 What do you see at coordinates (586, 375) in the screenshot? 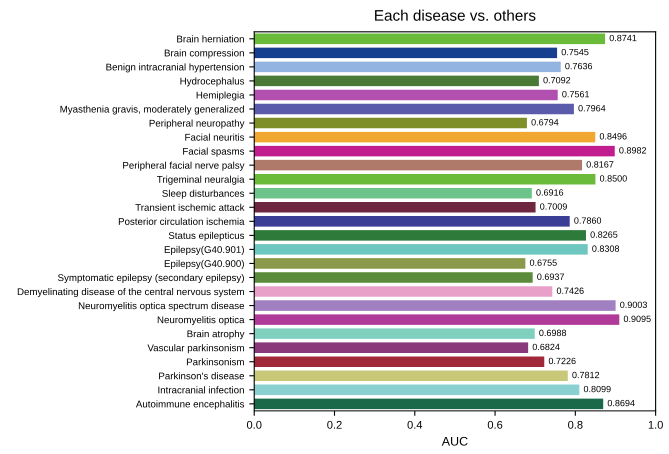
I see `data-label: 0.7812` at bounding box center [586, 375].